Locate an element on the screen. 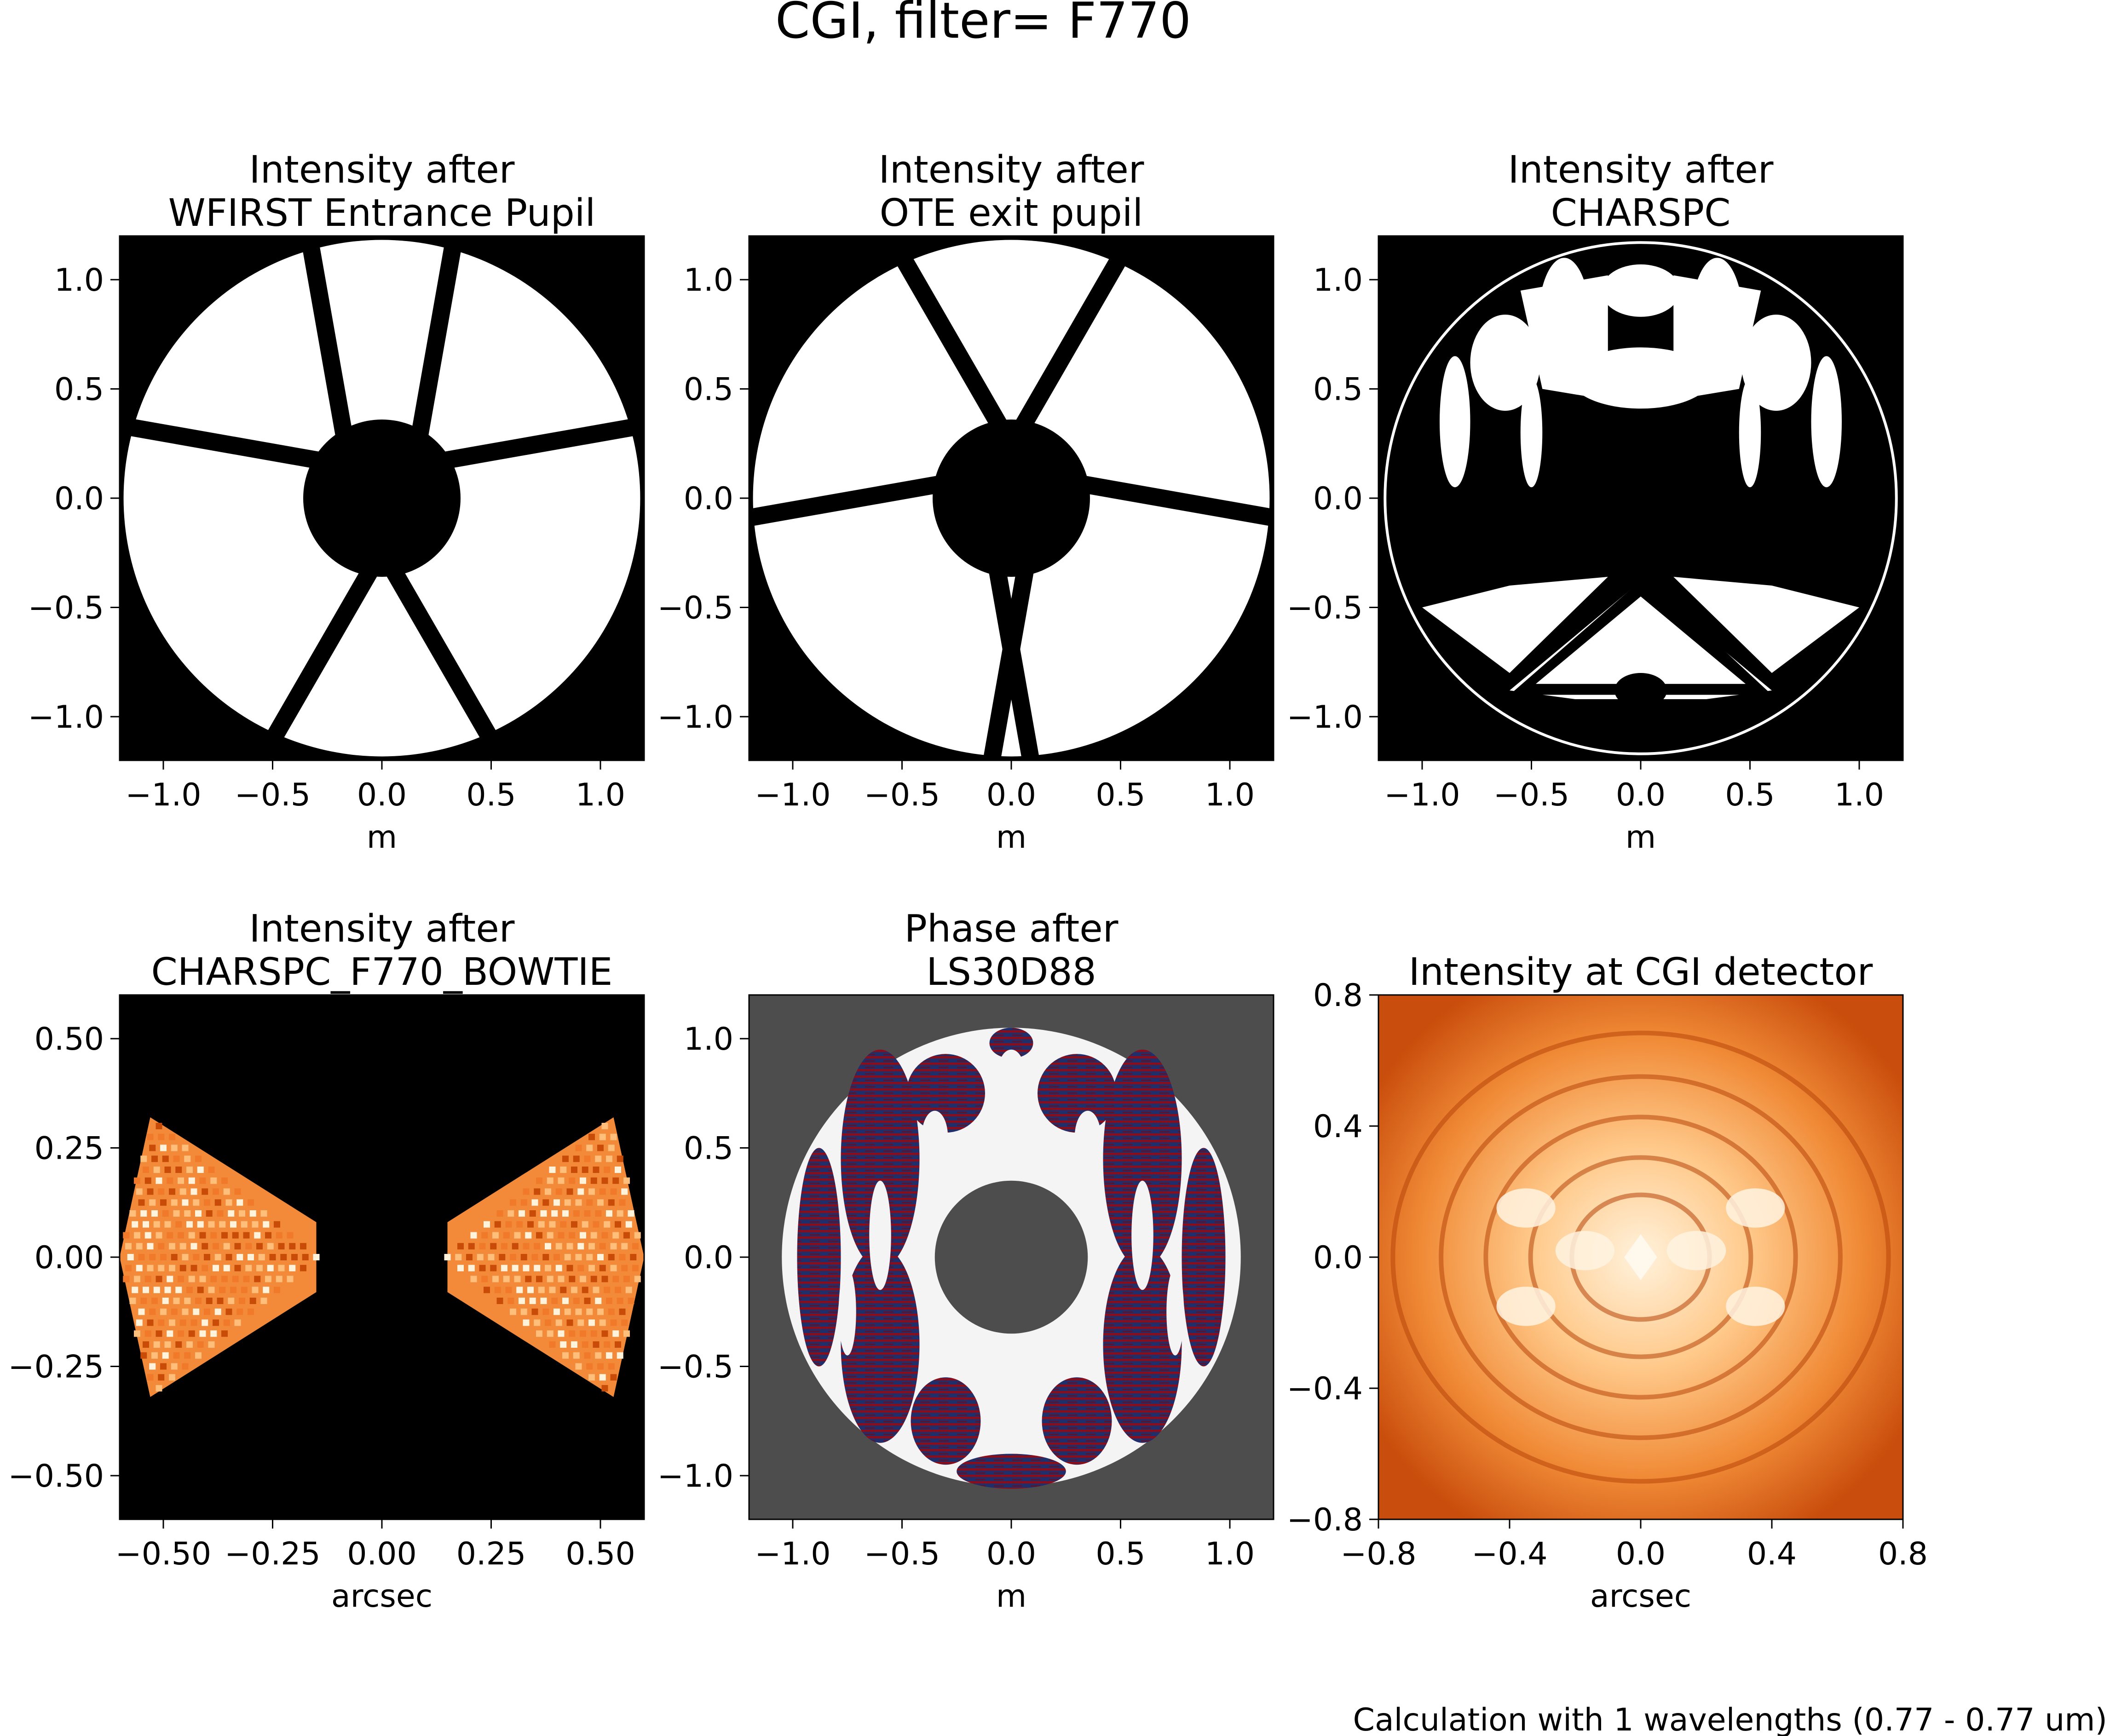 This screenshot has width=2110, height=1736. x-tick-label: −1.0 is located at coordinates (1422, 795).